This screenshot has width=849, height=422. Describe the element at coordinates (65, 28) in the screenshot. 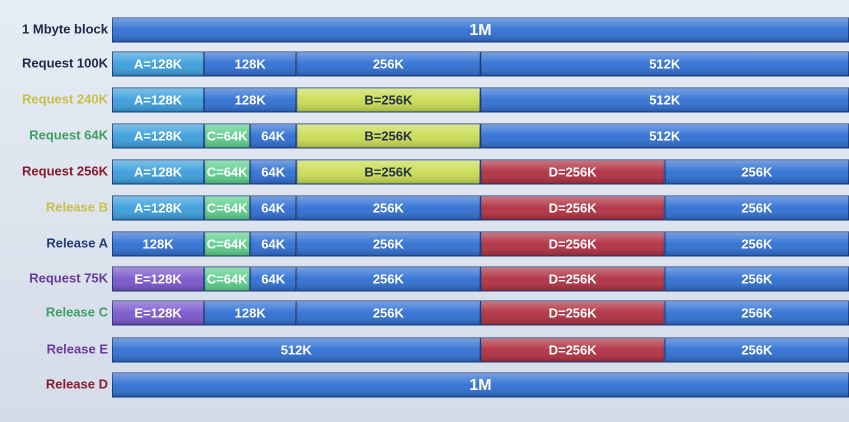

I see `row-label: 1 Mbyte block` at that location.